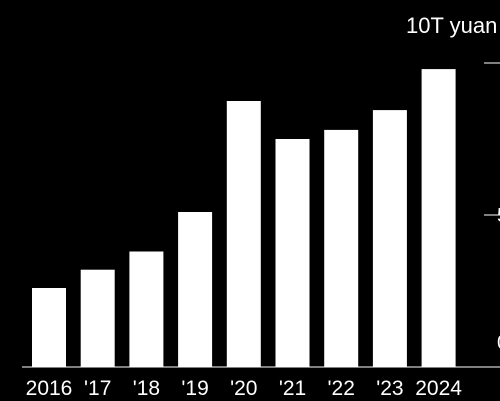 Image resolution: width=500 pixels, height=401 pixels. Describe the element at coordinates (389, 388) in the screenshot. I see `x-tick-label: '23` at that location.